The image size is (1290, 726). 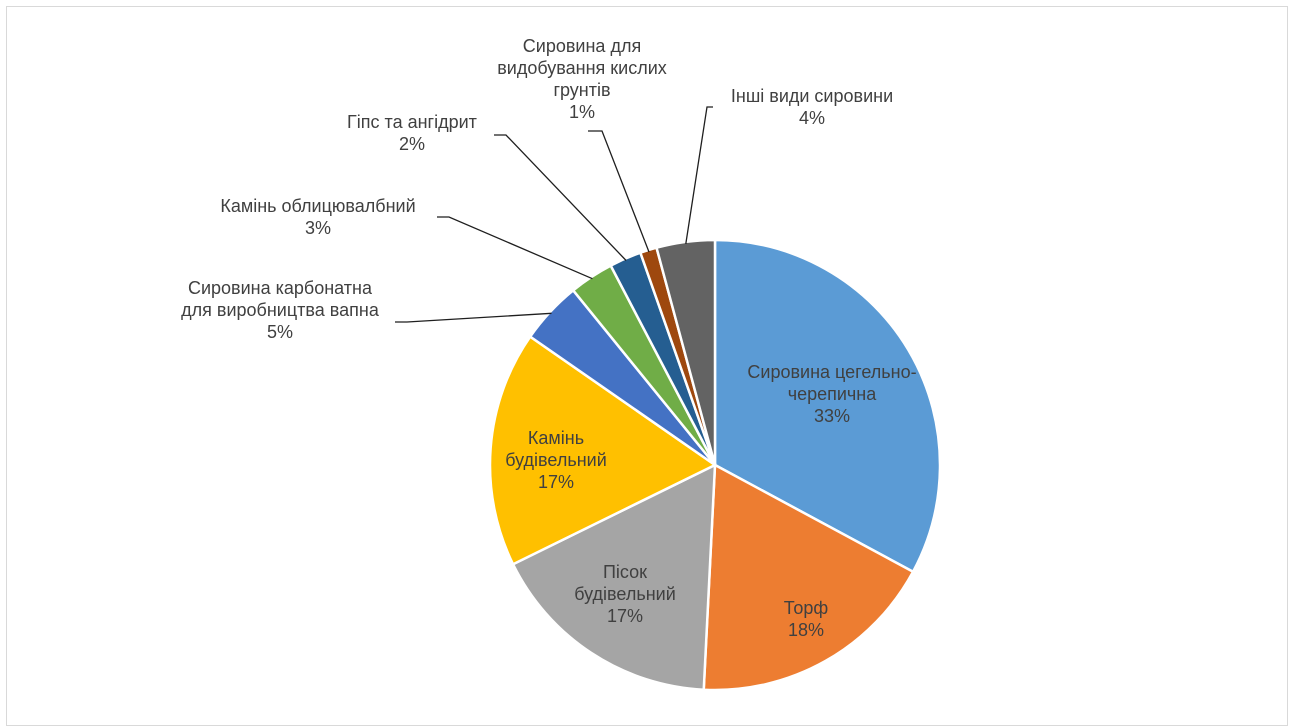 I want to click on slice-label: Сировина цегельно-черепична 33%, so click(x=831, y=394).